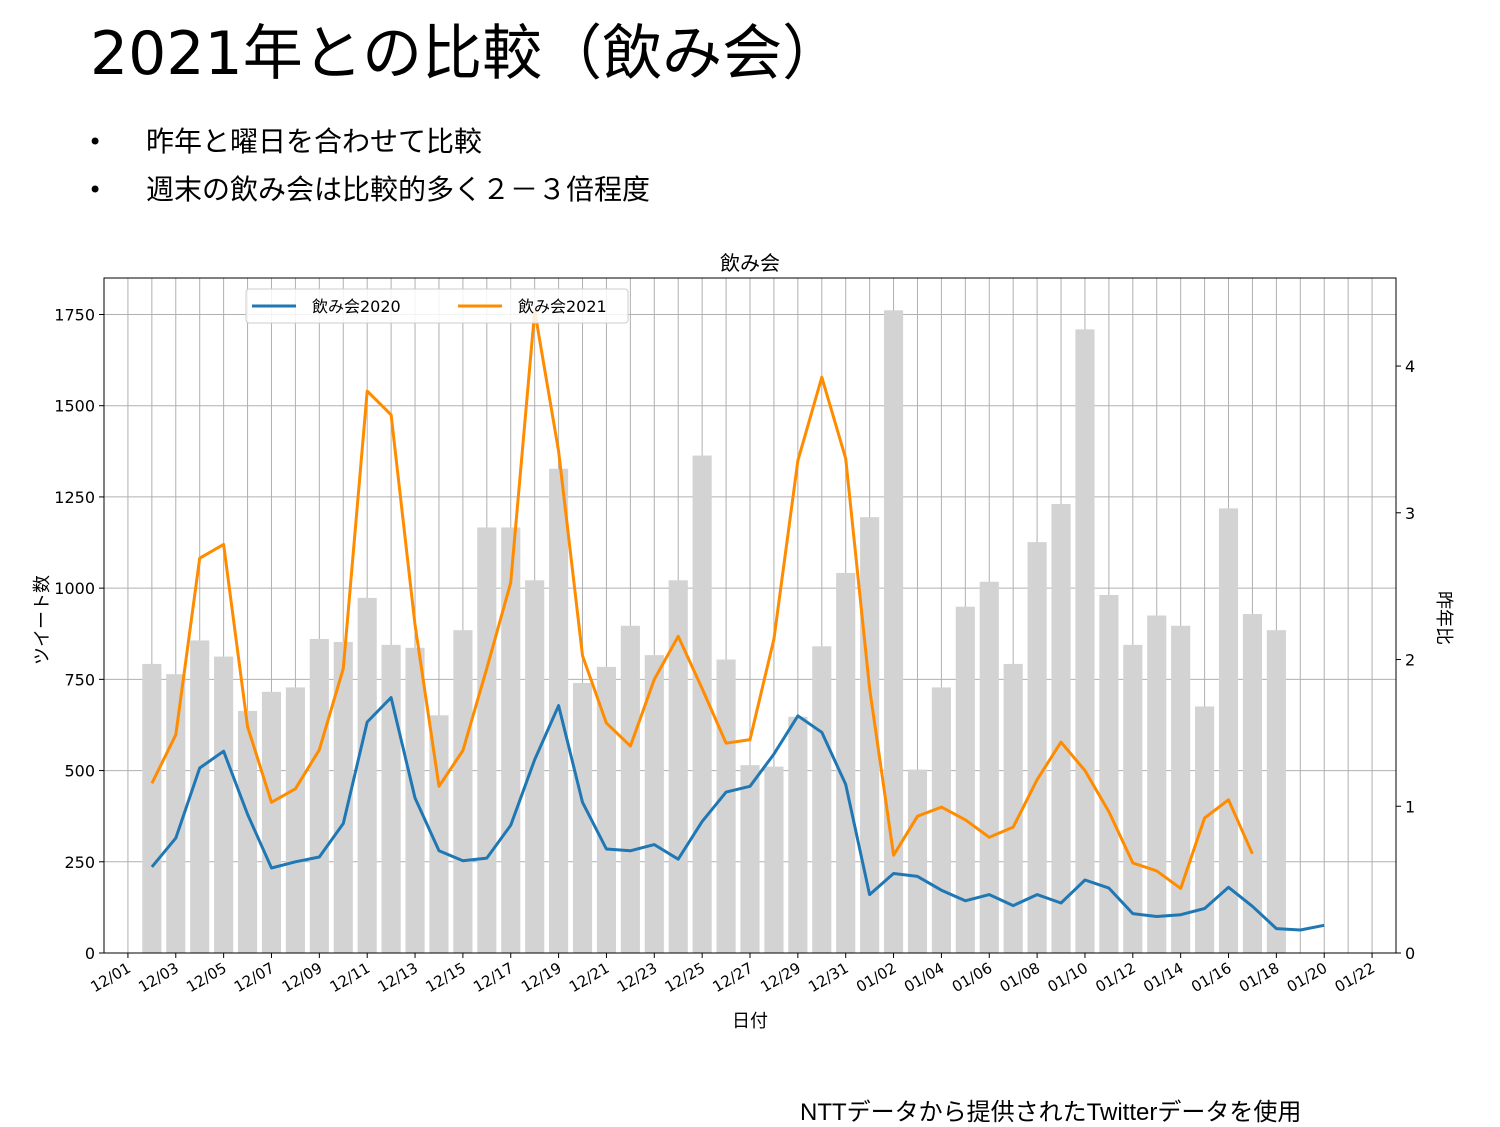  I want to click on y-tick-label-right: 2, so click(1410, 660).